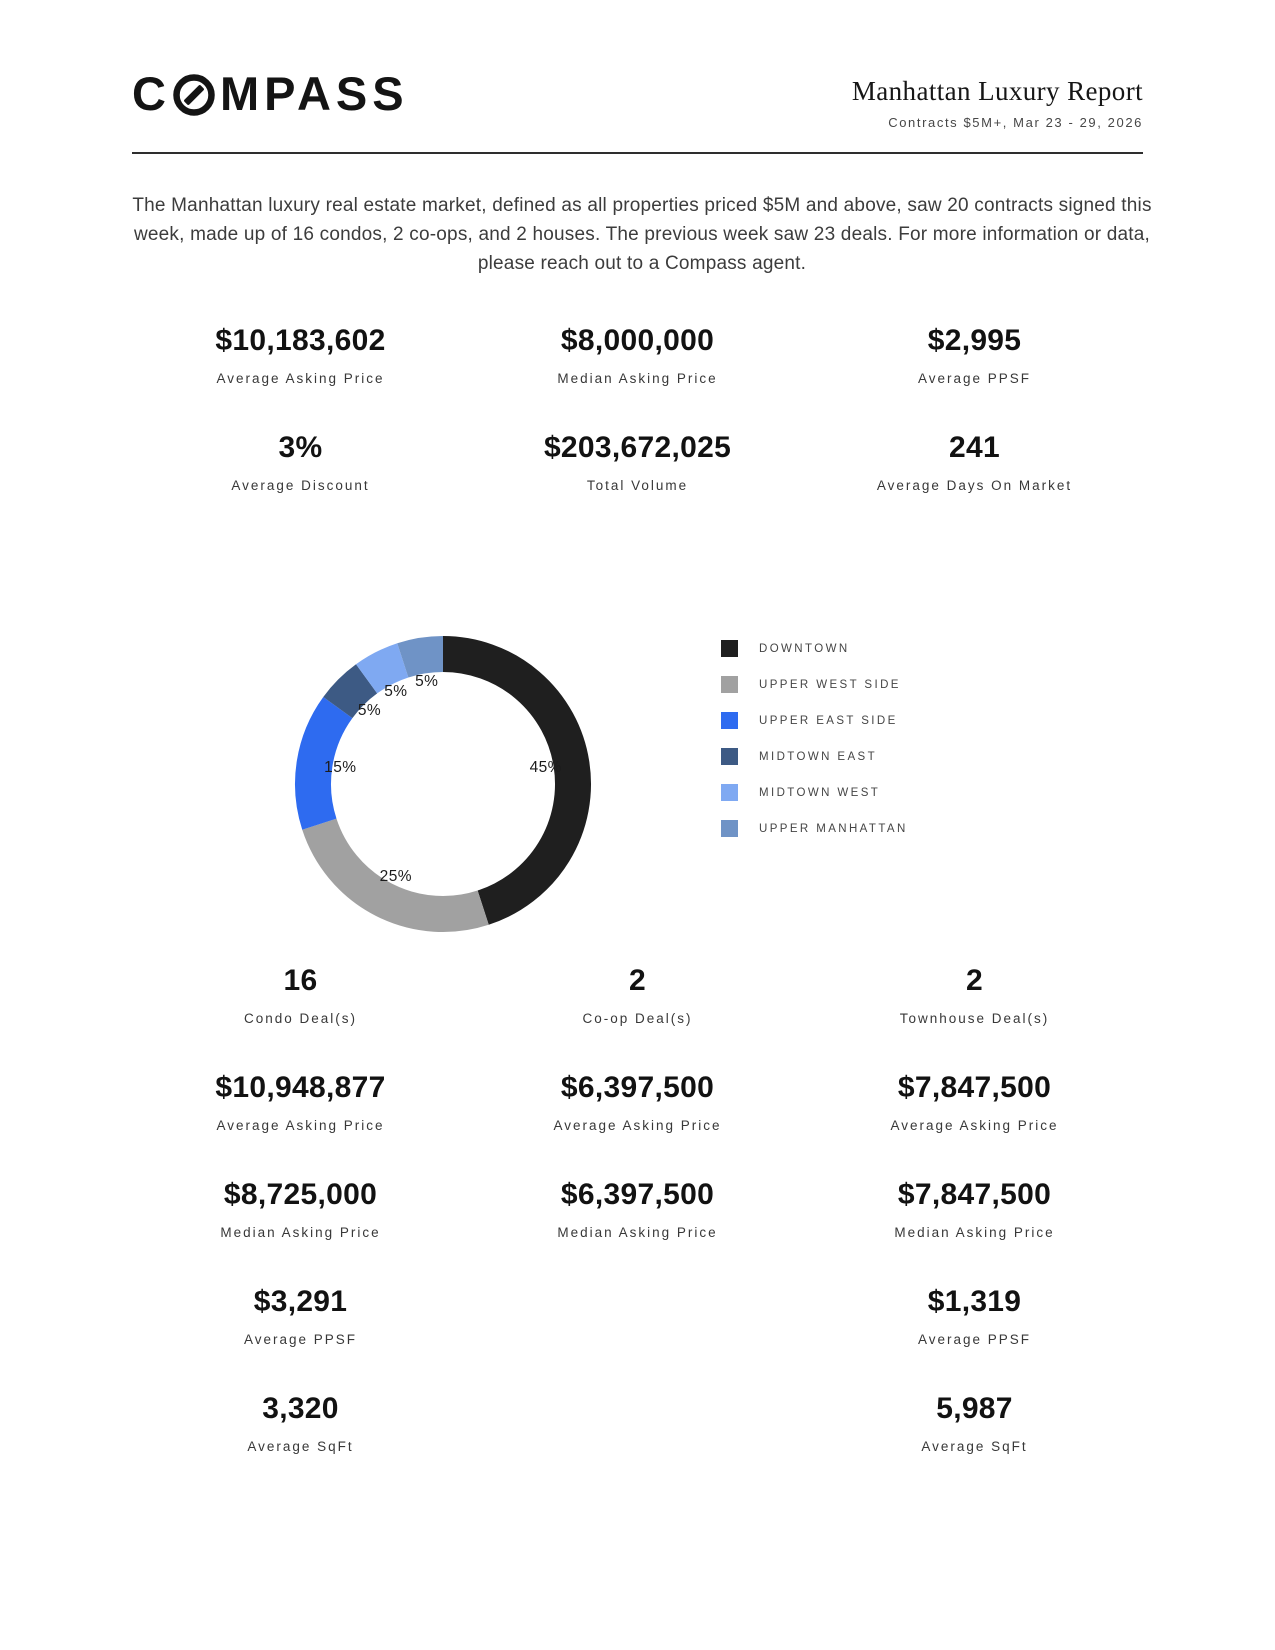 The height and width of the screenshot is (1650, 1275). What do you see at coordinates (974, 485) in the screenshot?
I see `stat-label: Average Days On Market` at bounding box center [974, 485].